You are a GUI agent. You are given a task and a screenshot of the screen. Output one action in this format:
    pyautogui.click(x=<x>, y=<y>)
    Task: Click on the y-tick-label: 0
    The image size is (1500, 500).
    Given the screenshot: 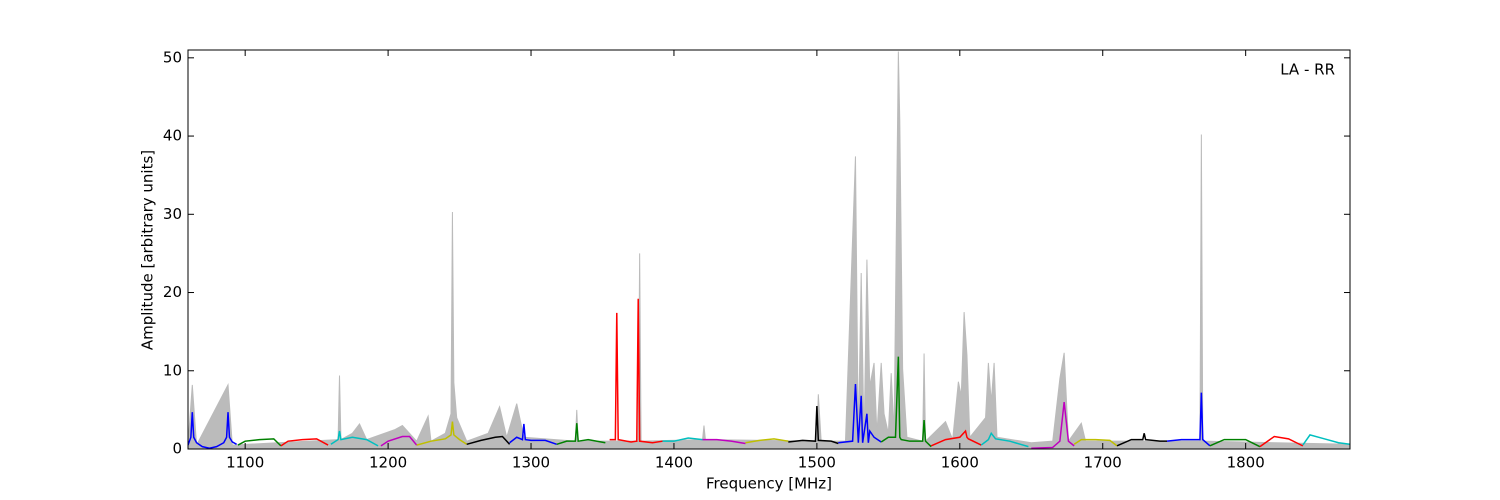 What is the action you would take?
    pyautogui.click(x=177, y=449)
    